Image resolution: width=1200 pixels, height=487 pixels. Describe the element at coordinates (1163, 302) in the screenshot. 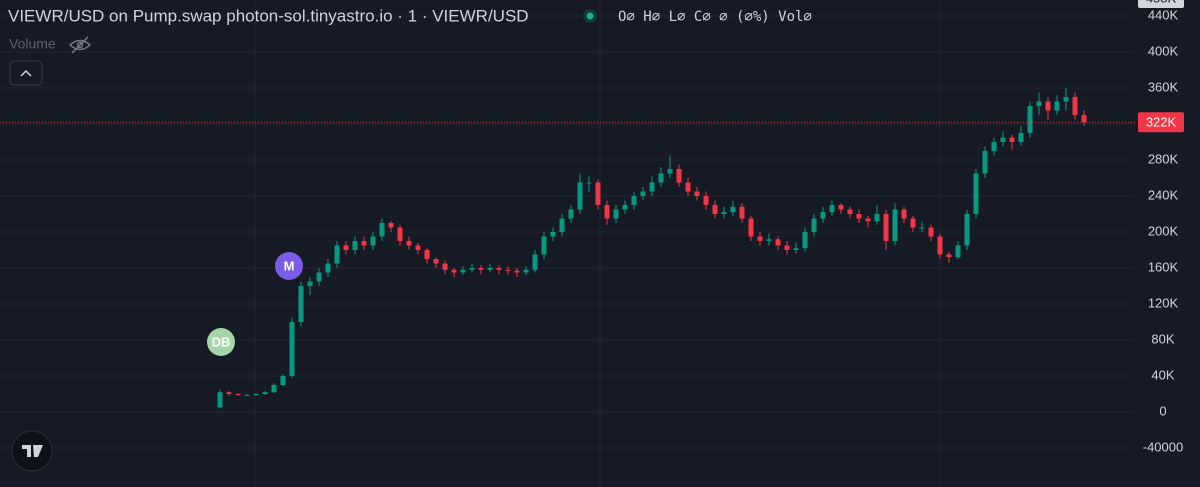

I see `y-tick-label: 120K` at that location.